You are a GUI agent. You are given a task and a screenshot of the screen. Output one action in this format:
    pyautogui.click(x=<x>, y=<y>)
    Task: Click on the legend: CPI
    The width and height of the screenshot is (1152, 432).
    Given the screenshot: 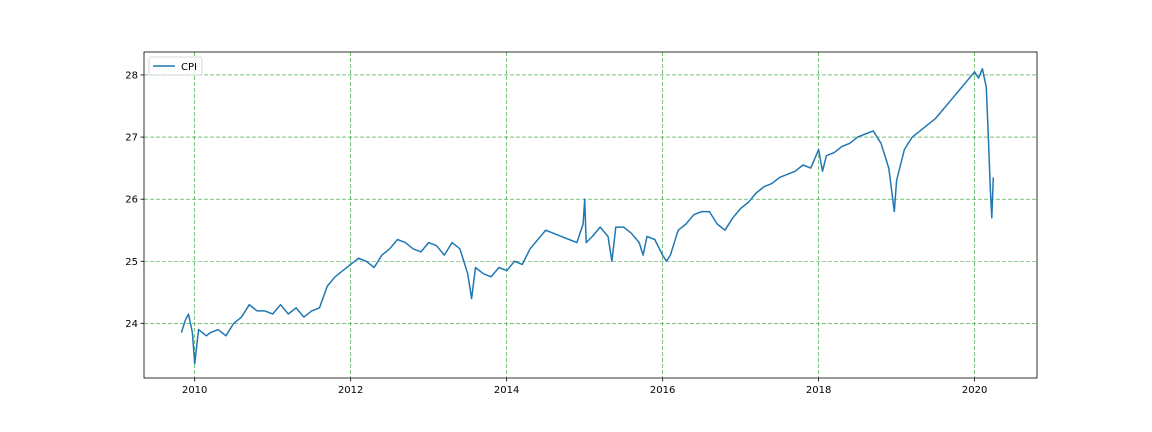 What is the action you would take?
    pyautogui.click(x=175, y=66)
    